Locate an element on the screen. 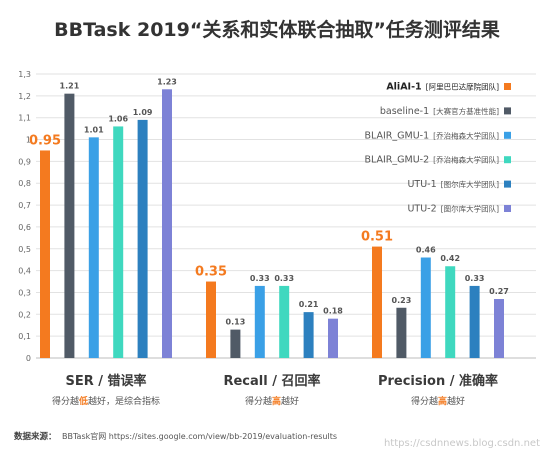 This screenshot has width=554, height=456. category-note-part: 越好，是综合指标 is located at coordinates (124, 401).